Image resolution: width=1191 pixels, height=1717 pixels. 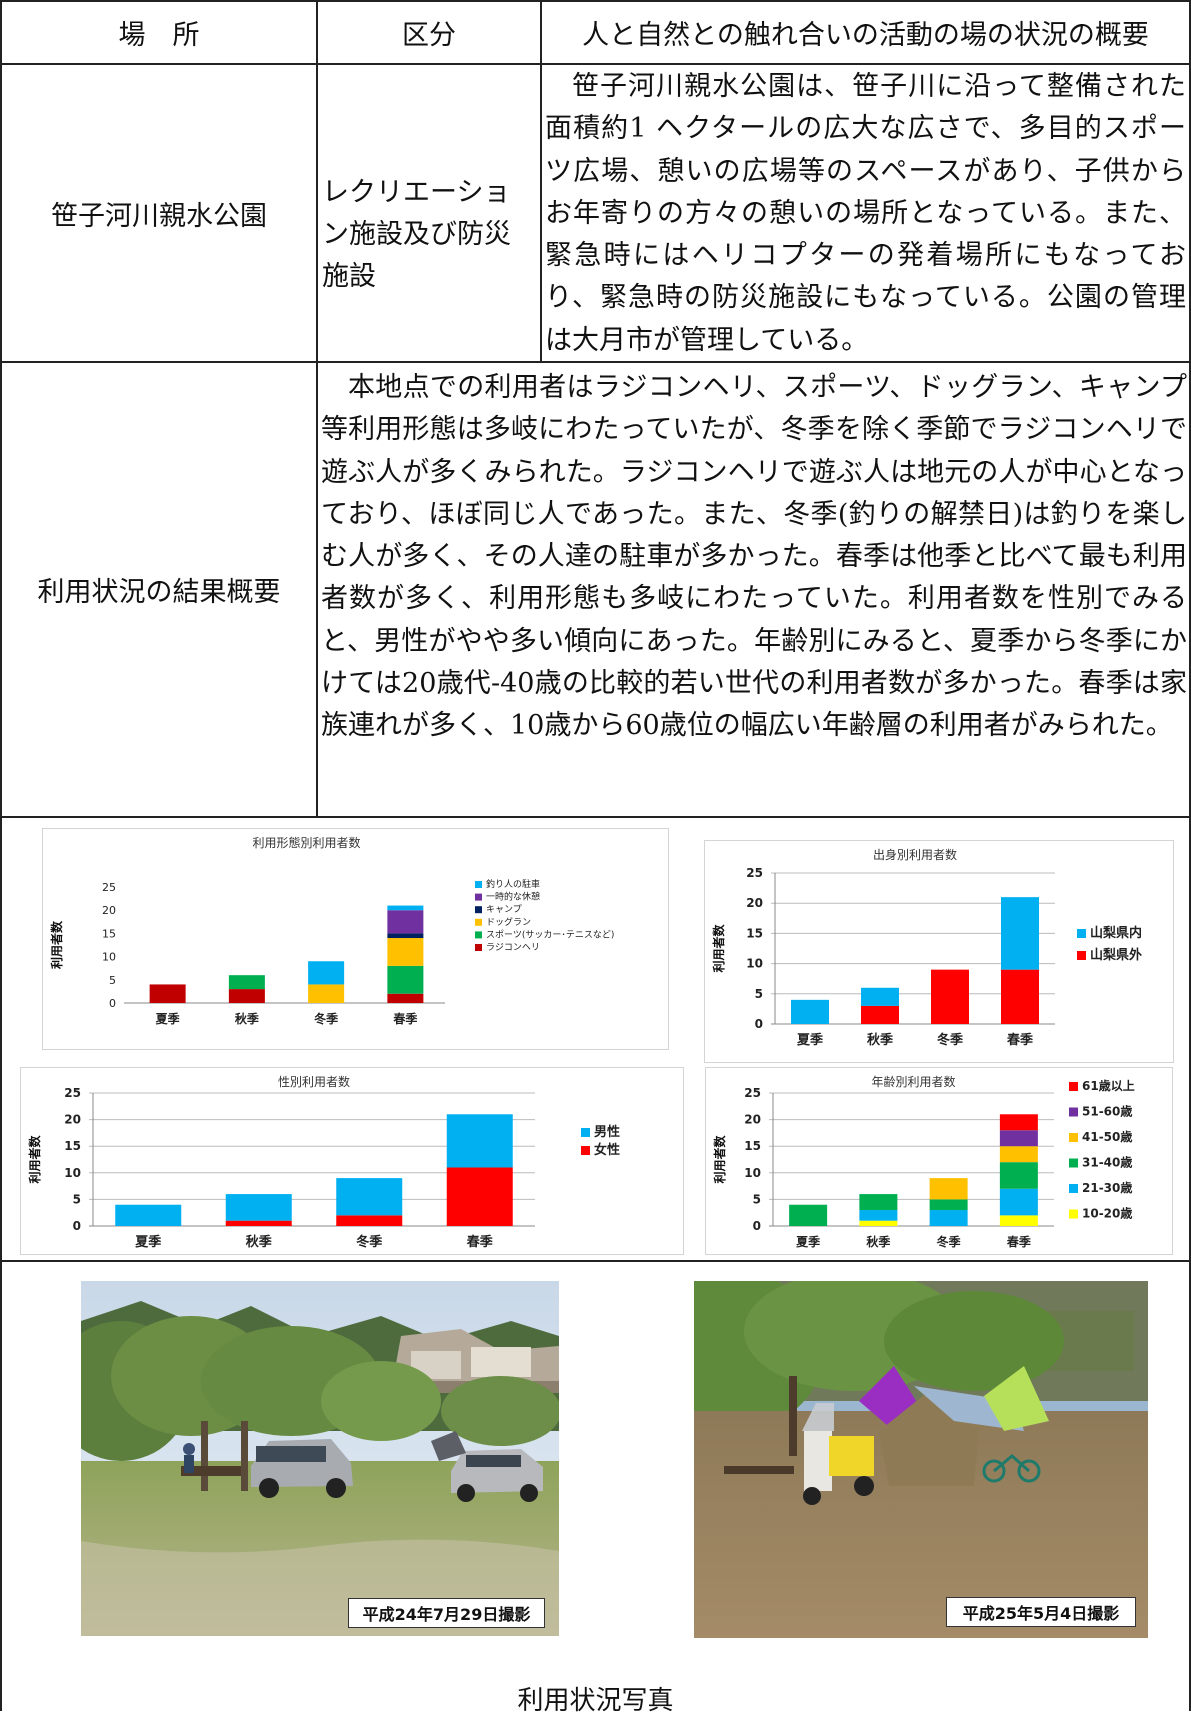 What do you see at coordinates (1108, 1085) in the screenshot?
I see `chart-legend-label: 61歳以上` at bounding box center [1108, 1085].